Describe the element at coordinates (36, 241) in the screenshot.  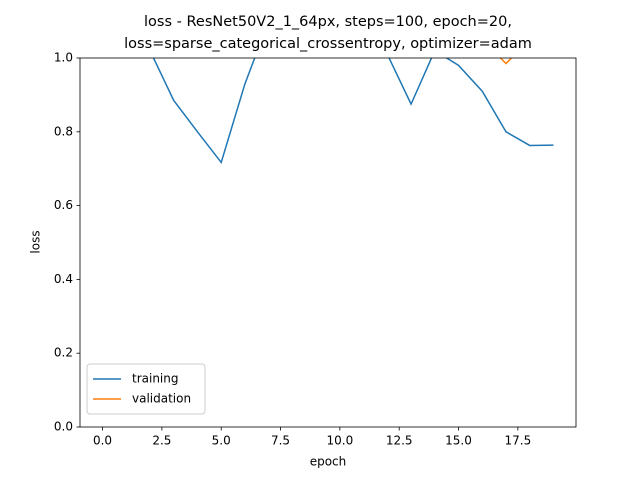
I see `y-axis-label: loss` at that location.